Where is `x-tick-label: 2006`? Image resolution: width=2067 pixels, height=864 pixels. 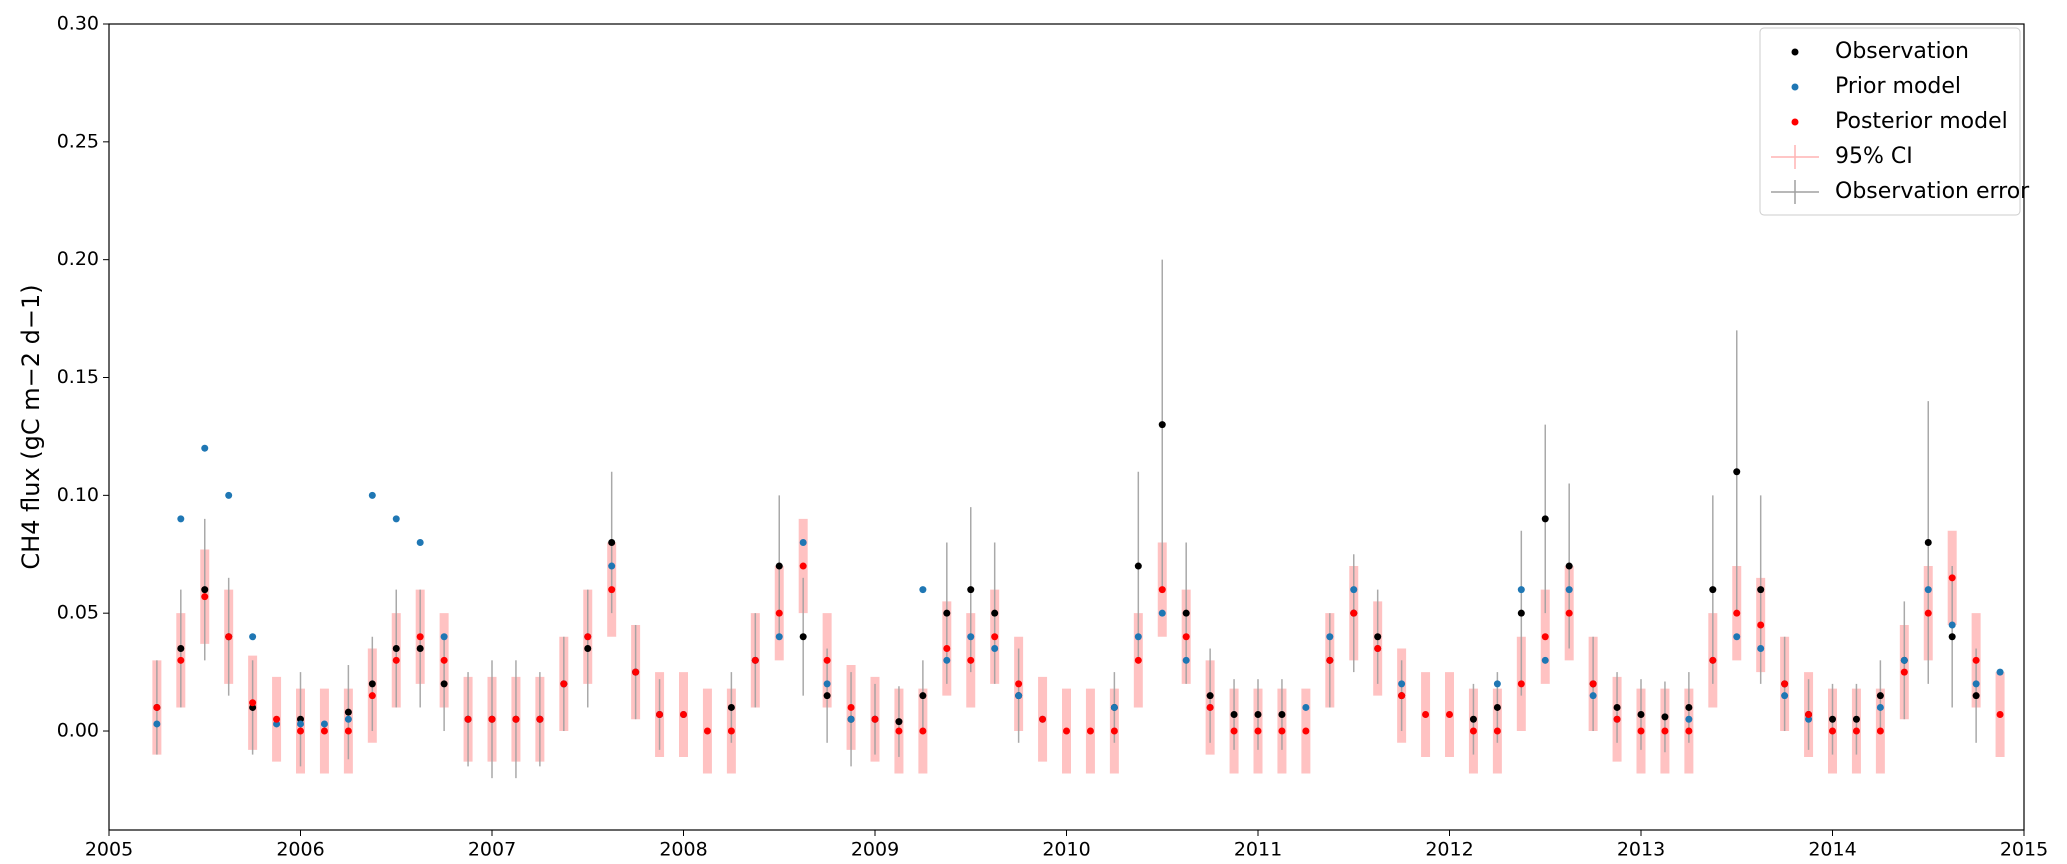
x-tick-label: 2006 is located at coordinates (300, 850).